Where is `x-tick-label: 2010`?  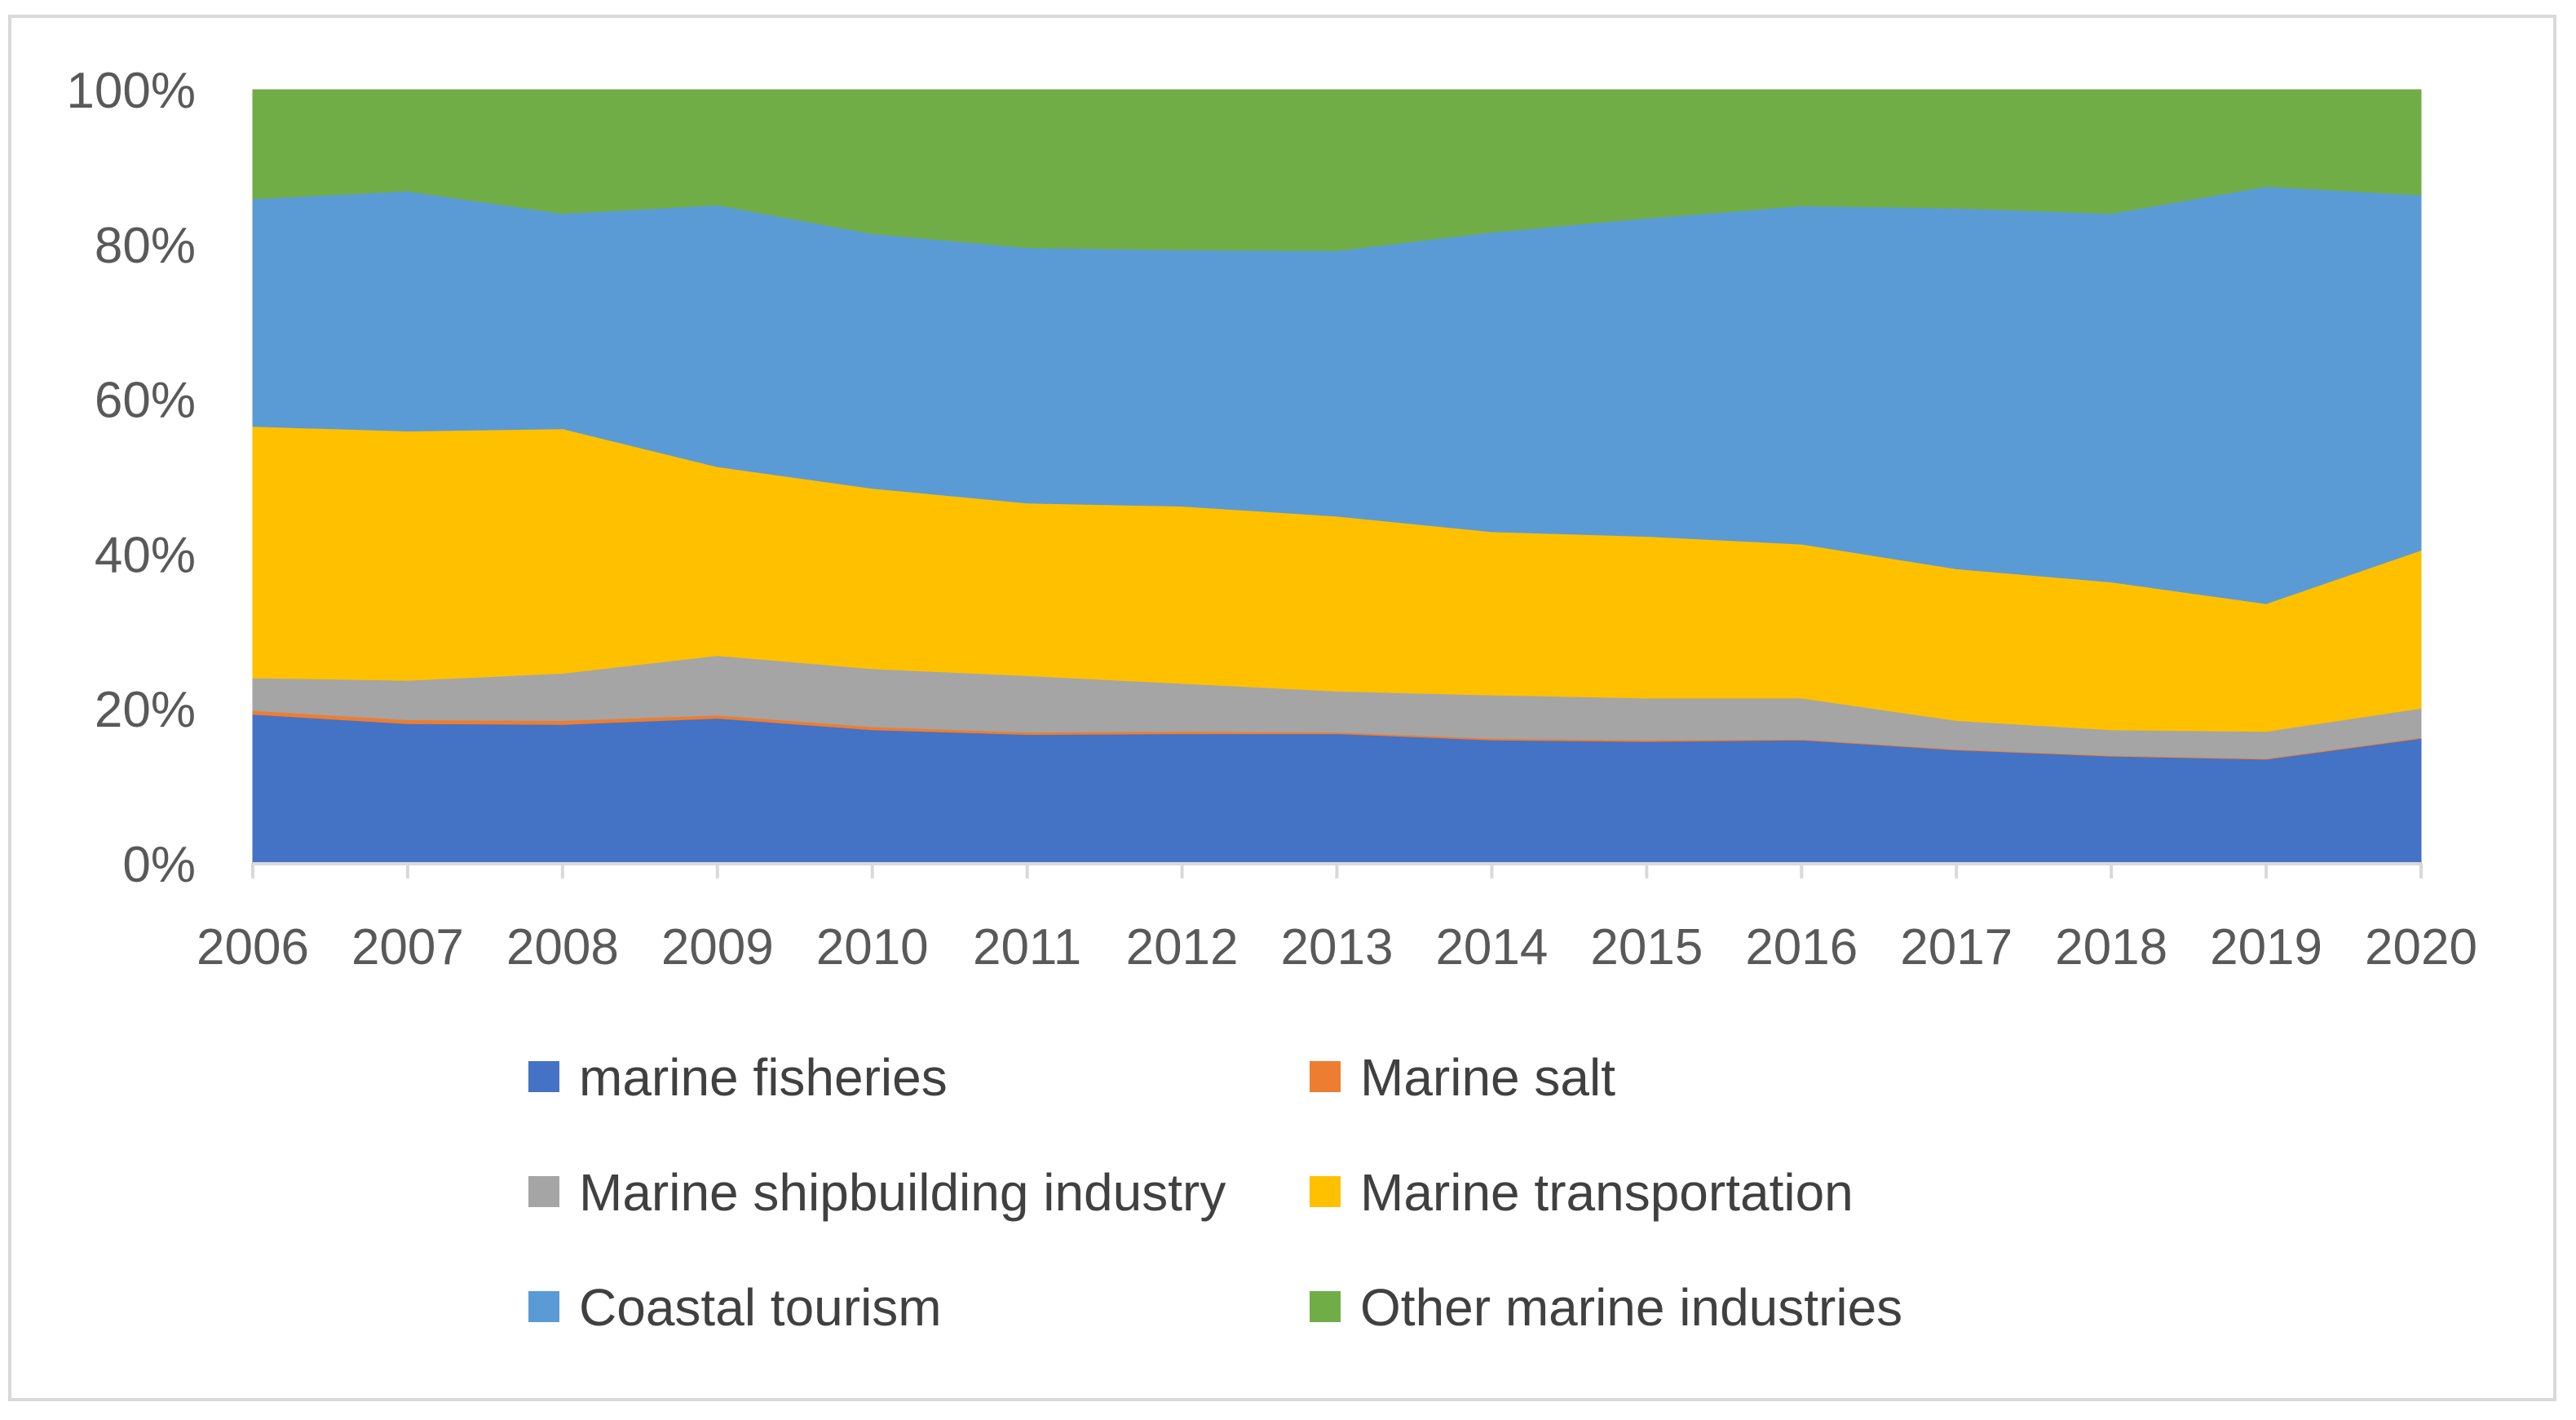
x-tick-label: 2010 is located at coordinates (872, 947).